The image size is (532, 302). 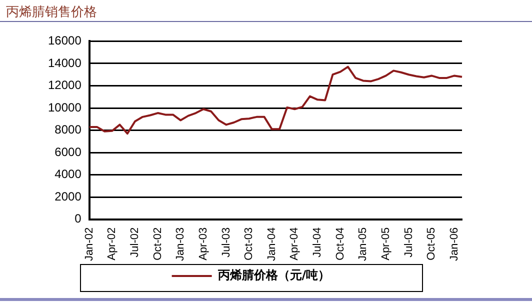 I want to click on chart-title: 丙烯腈销售价格, so click(x=51, y=12).